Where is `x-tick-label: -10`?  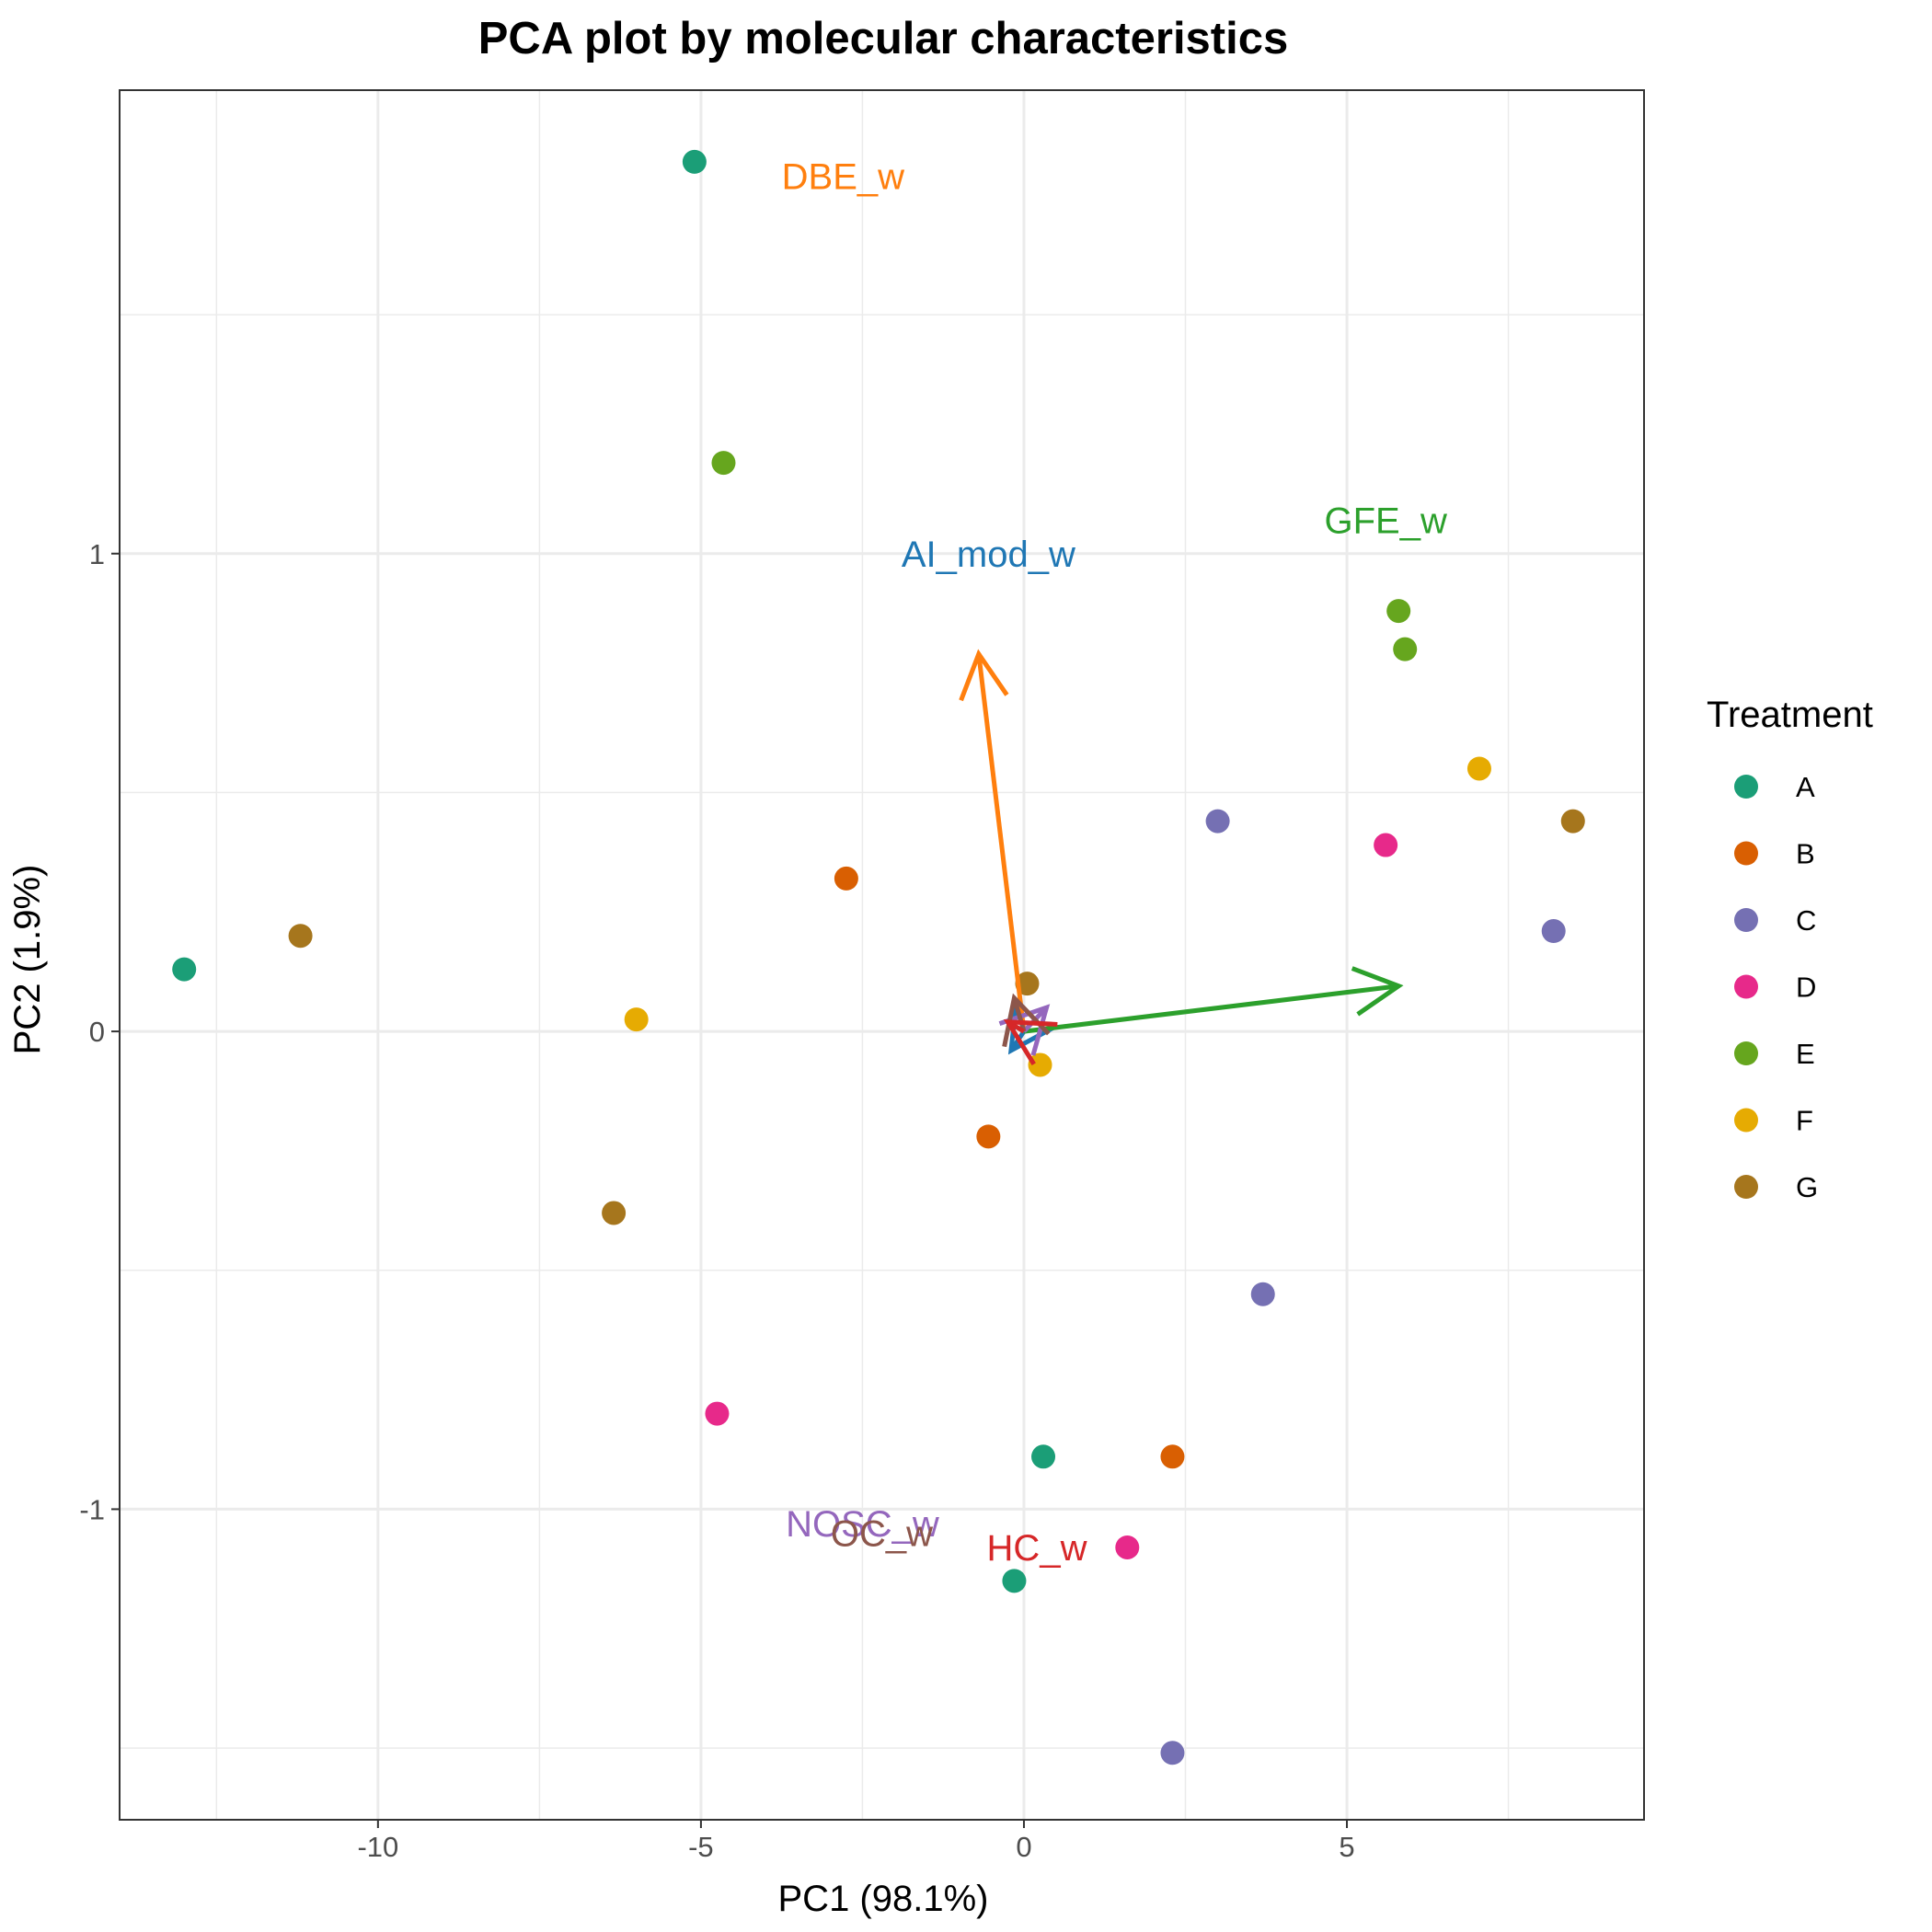 x-tick-label: -10 is located at coordinates (377, 1847).